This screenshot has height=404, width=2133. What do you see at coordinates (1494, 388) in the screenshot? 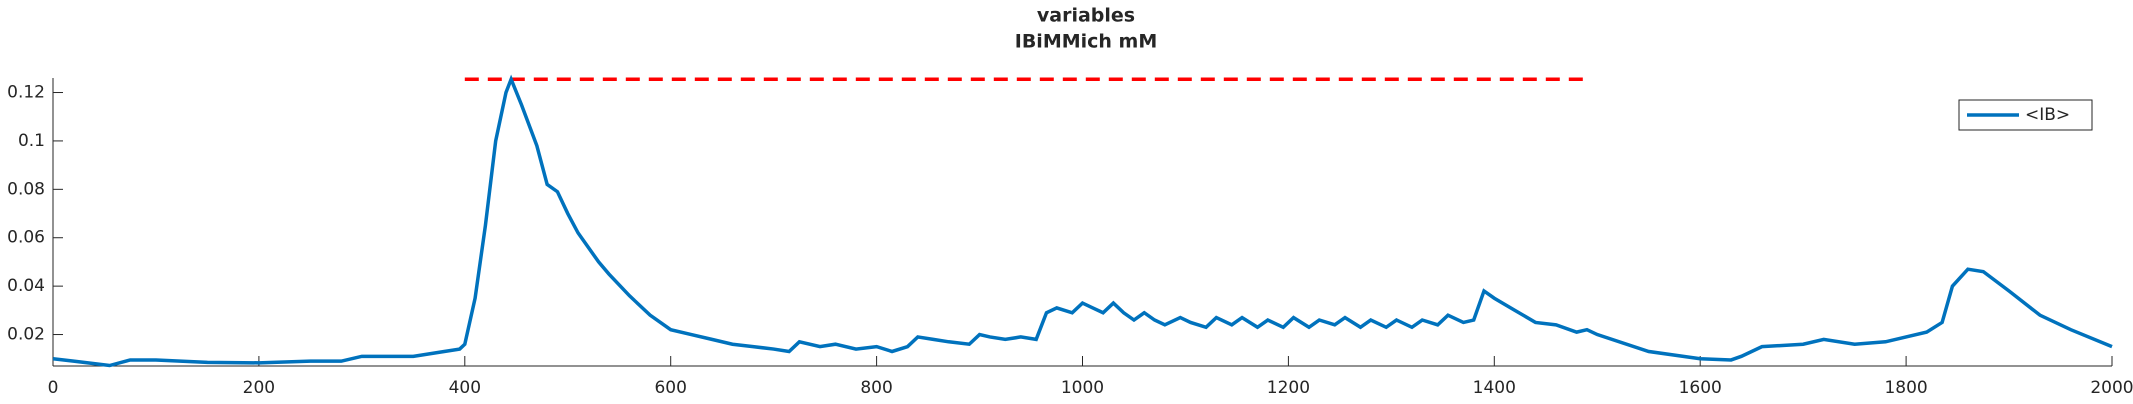
I see `x-tick-label: 1400` at bounding box center [1494, 388].